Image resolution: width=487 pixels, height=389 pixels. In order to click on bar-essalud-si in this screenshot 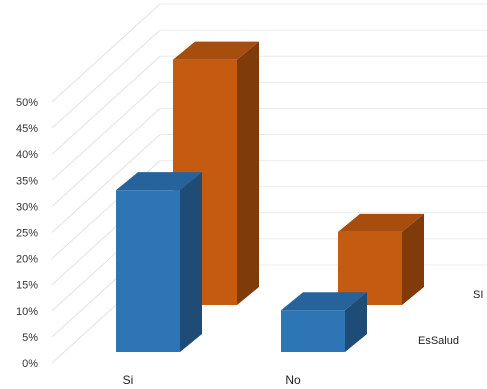, I will do `click(159, 262)`.